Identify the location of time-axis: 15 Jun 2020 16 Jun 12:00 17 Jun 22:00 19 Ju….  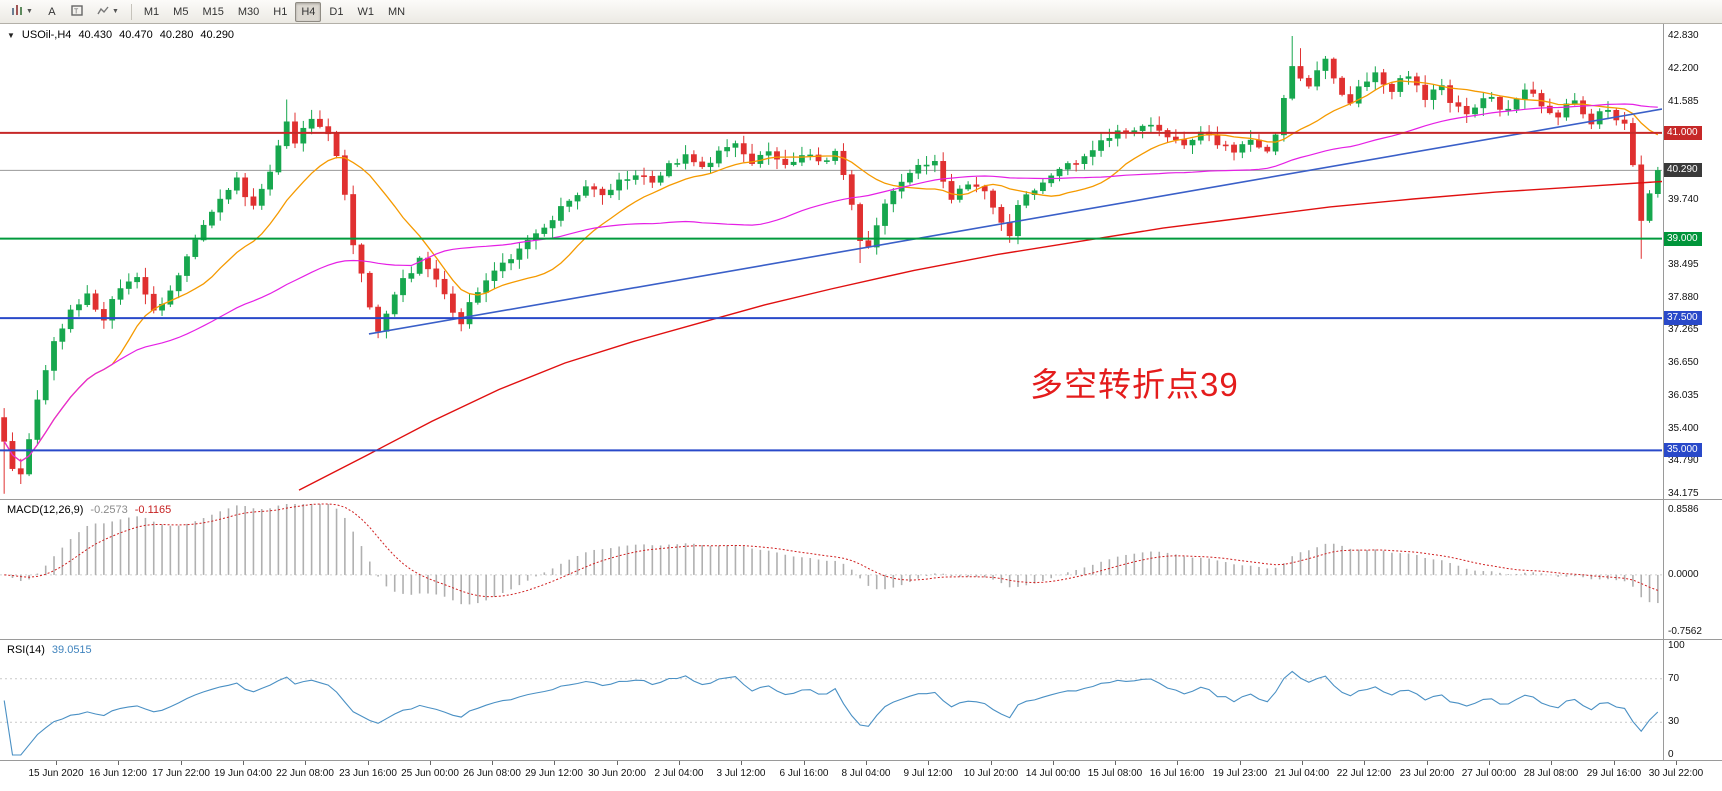
(861, 774).